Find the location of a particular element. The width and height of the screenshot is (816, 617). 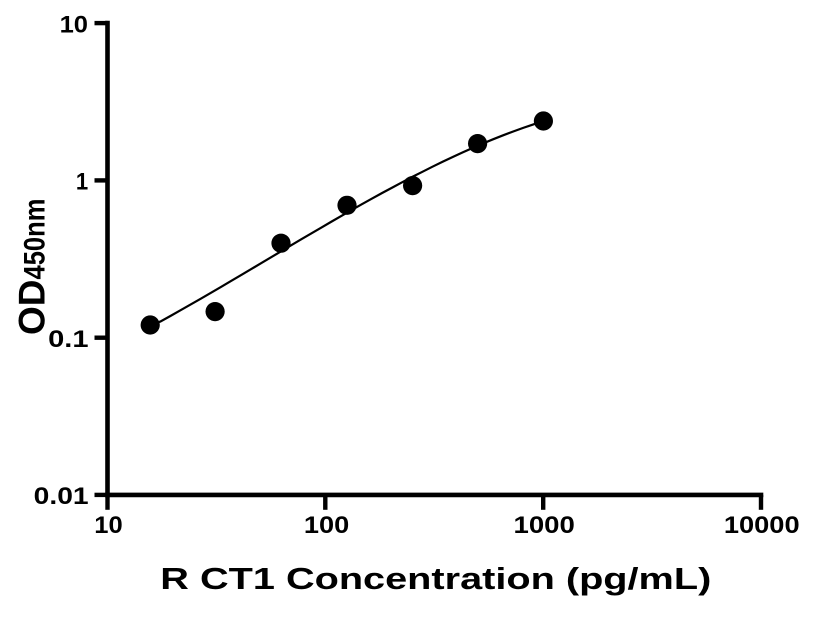

svg-text: 1 is located at coordinates (82, 182).